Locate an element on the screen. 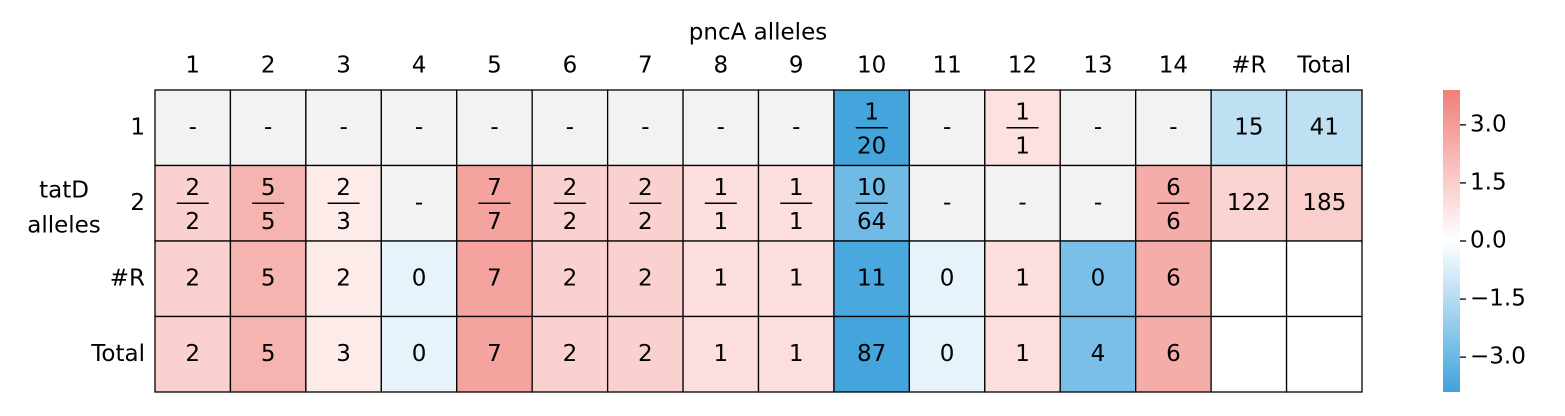 The height and width of the screenshot is (416, 1565). y-axis-label: tatD is located at coordinates (64, 191).